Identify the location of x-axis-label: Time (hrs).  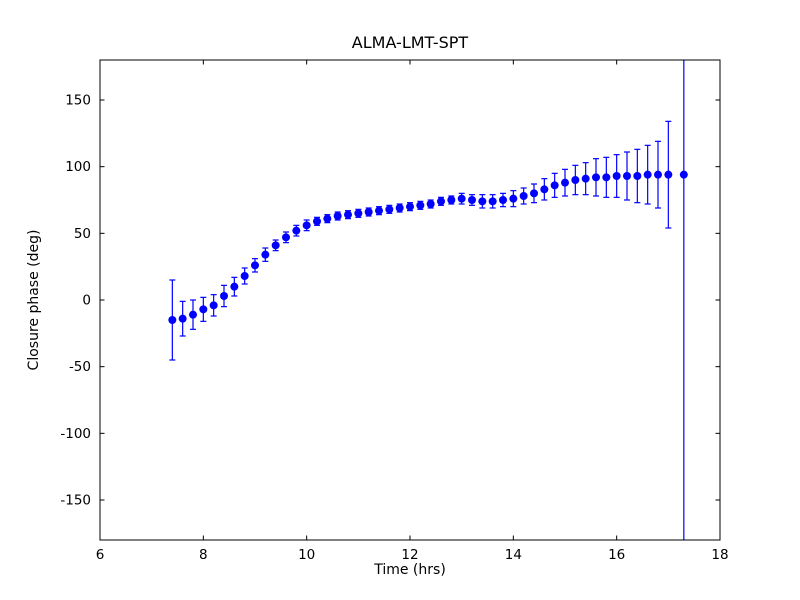
(409, 570).